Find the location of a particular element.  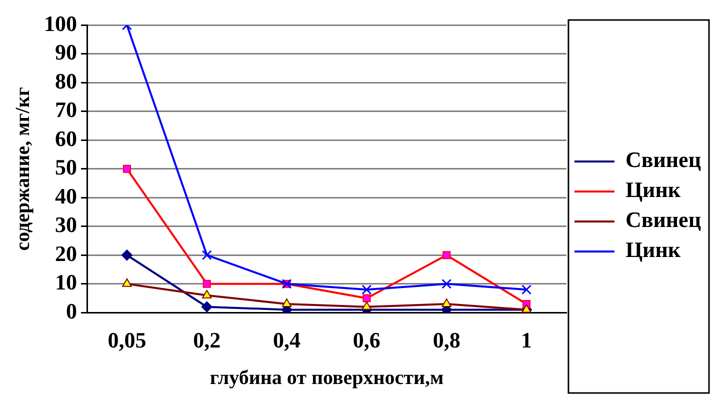

x-tick-label: 0,8 is located at coordinates (446, 339).